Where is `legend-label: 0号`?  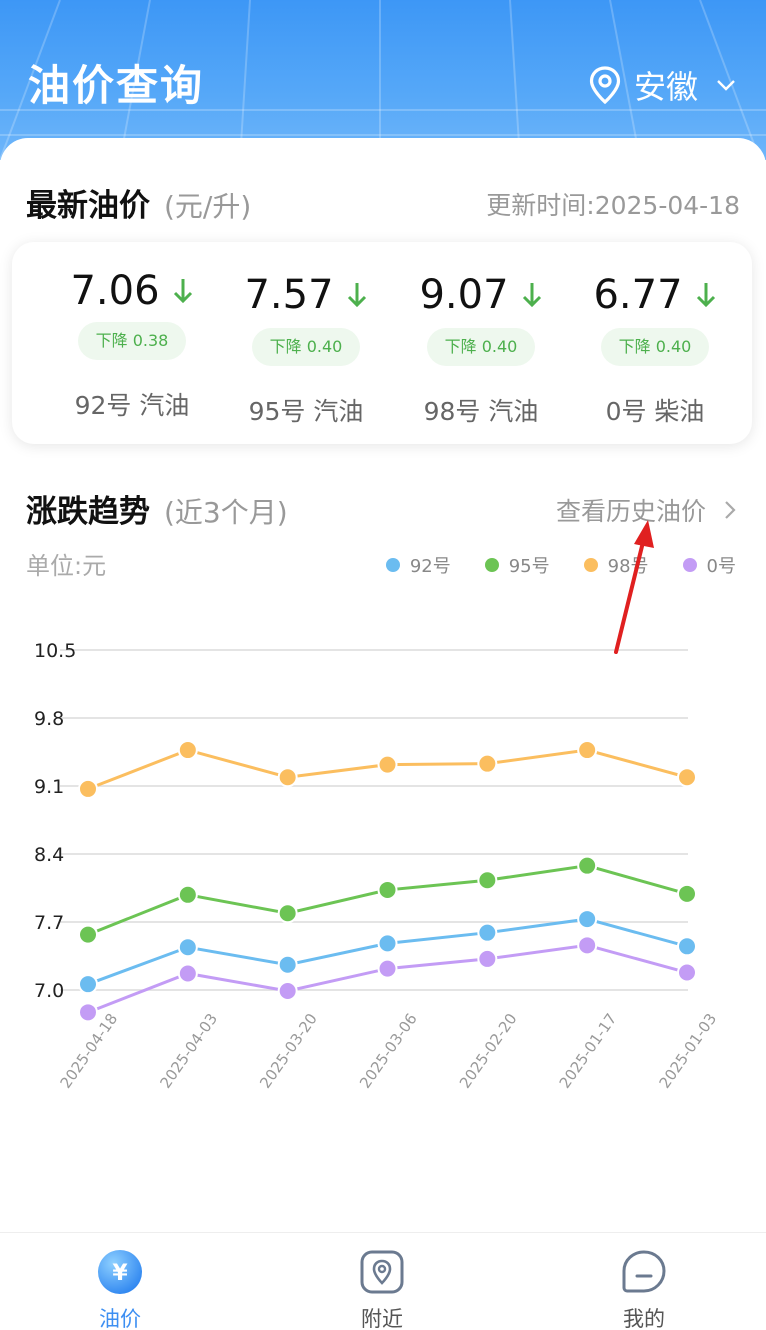
legend-label: 0号 is located at coordinates (721, 566).